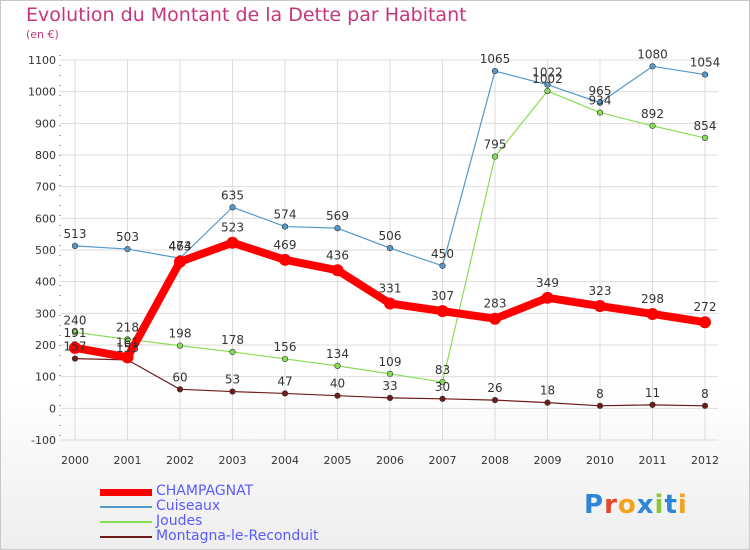 The width and height of the screenshot is (750, 550). I want to click on data-label: 161, so click(127, 342).